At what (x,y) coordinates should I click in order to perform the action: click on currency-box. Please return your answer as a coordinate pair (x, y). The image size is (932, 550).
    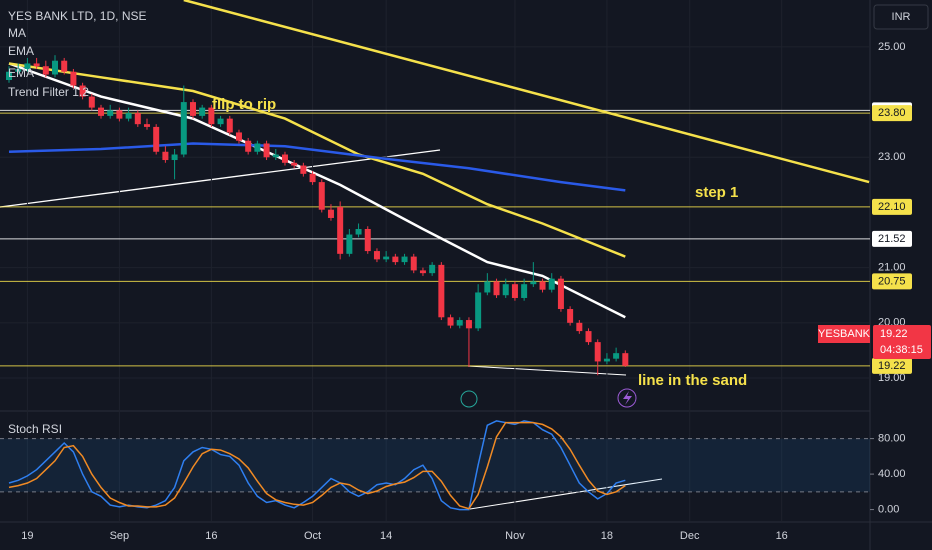
    Looking at the image, I should click on (901, 17).